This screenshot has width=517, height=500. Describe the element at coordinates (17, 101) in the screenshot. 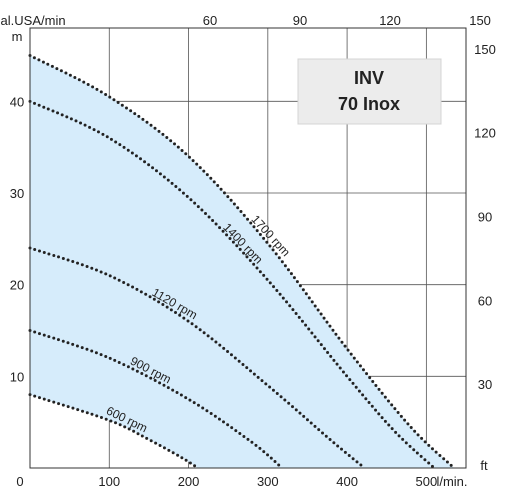

I see `y-left-tick-label: 40` at that location.